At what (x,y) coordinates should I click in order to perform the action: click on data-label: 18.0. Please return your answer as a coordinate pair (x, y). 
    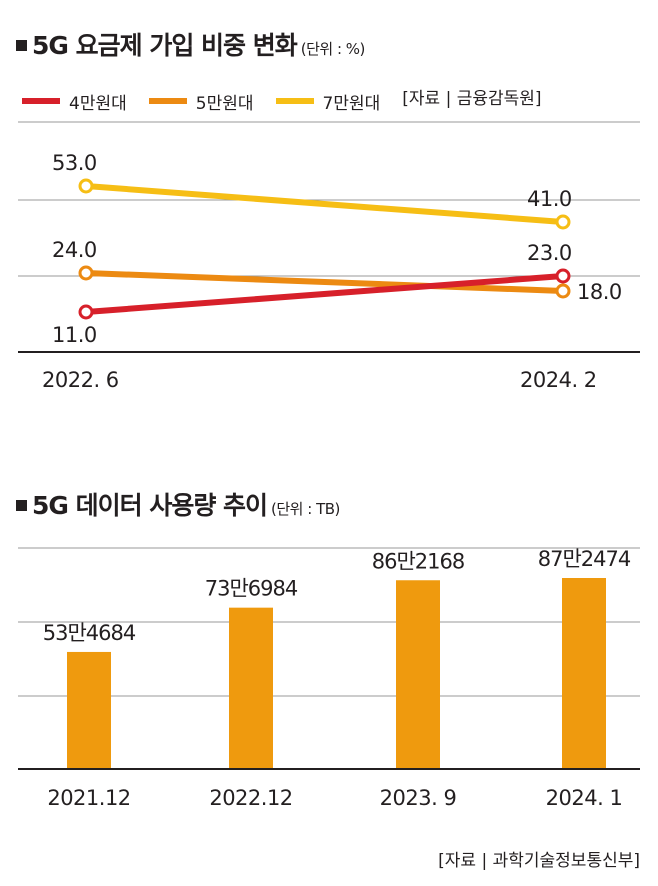
    Looking at the image, I should click on (599, 292).